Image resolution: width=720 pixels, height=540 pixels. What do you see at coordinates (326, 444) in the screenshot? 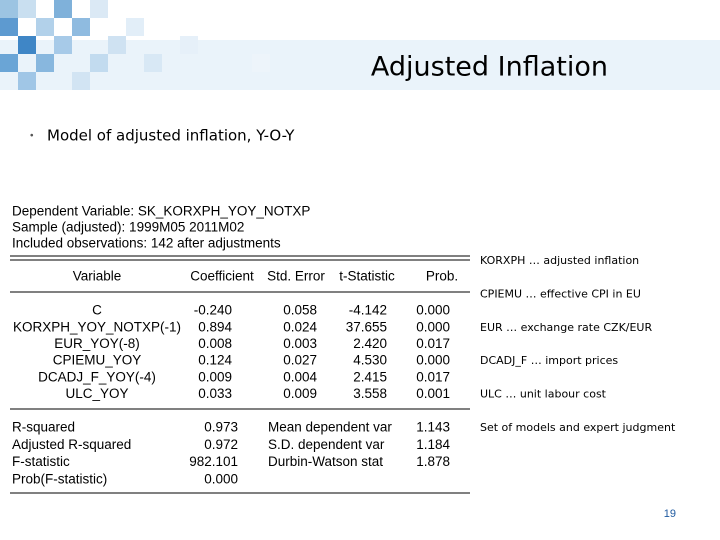
I see `stat-cell: S.D. dependent var` at bounding box center [326, 444].